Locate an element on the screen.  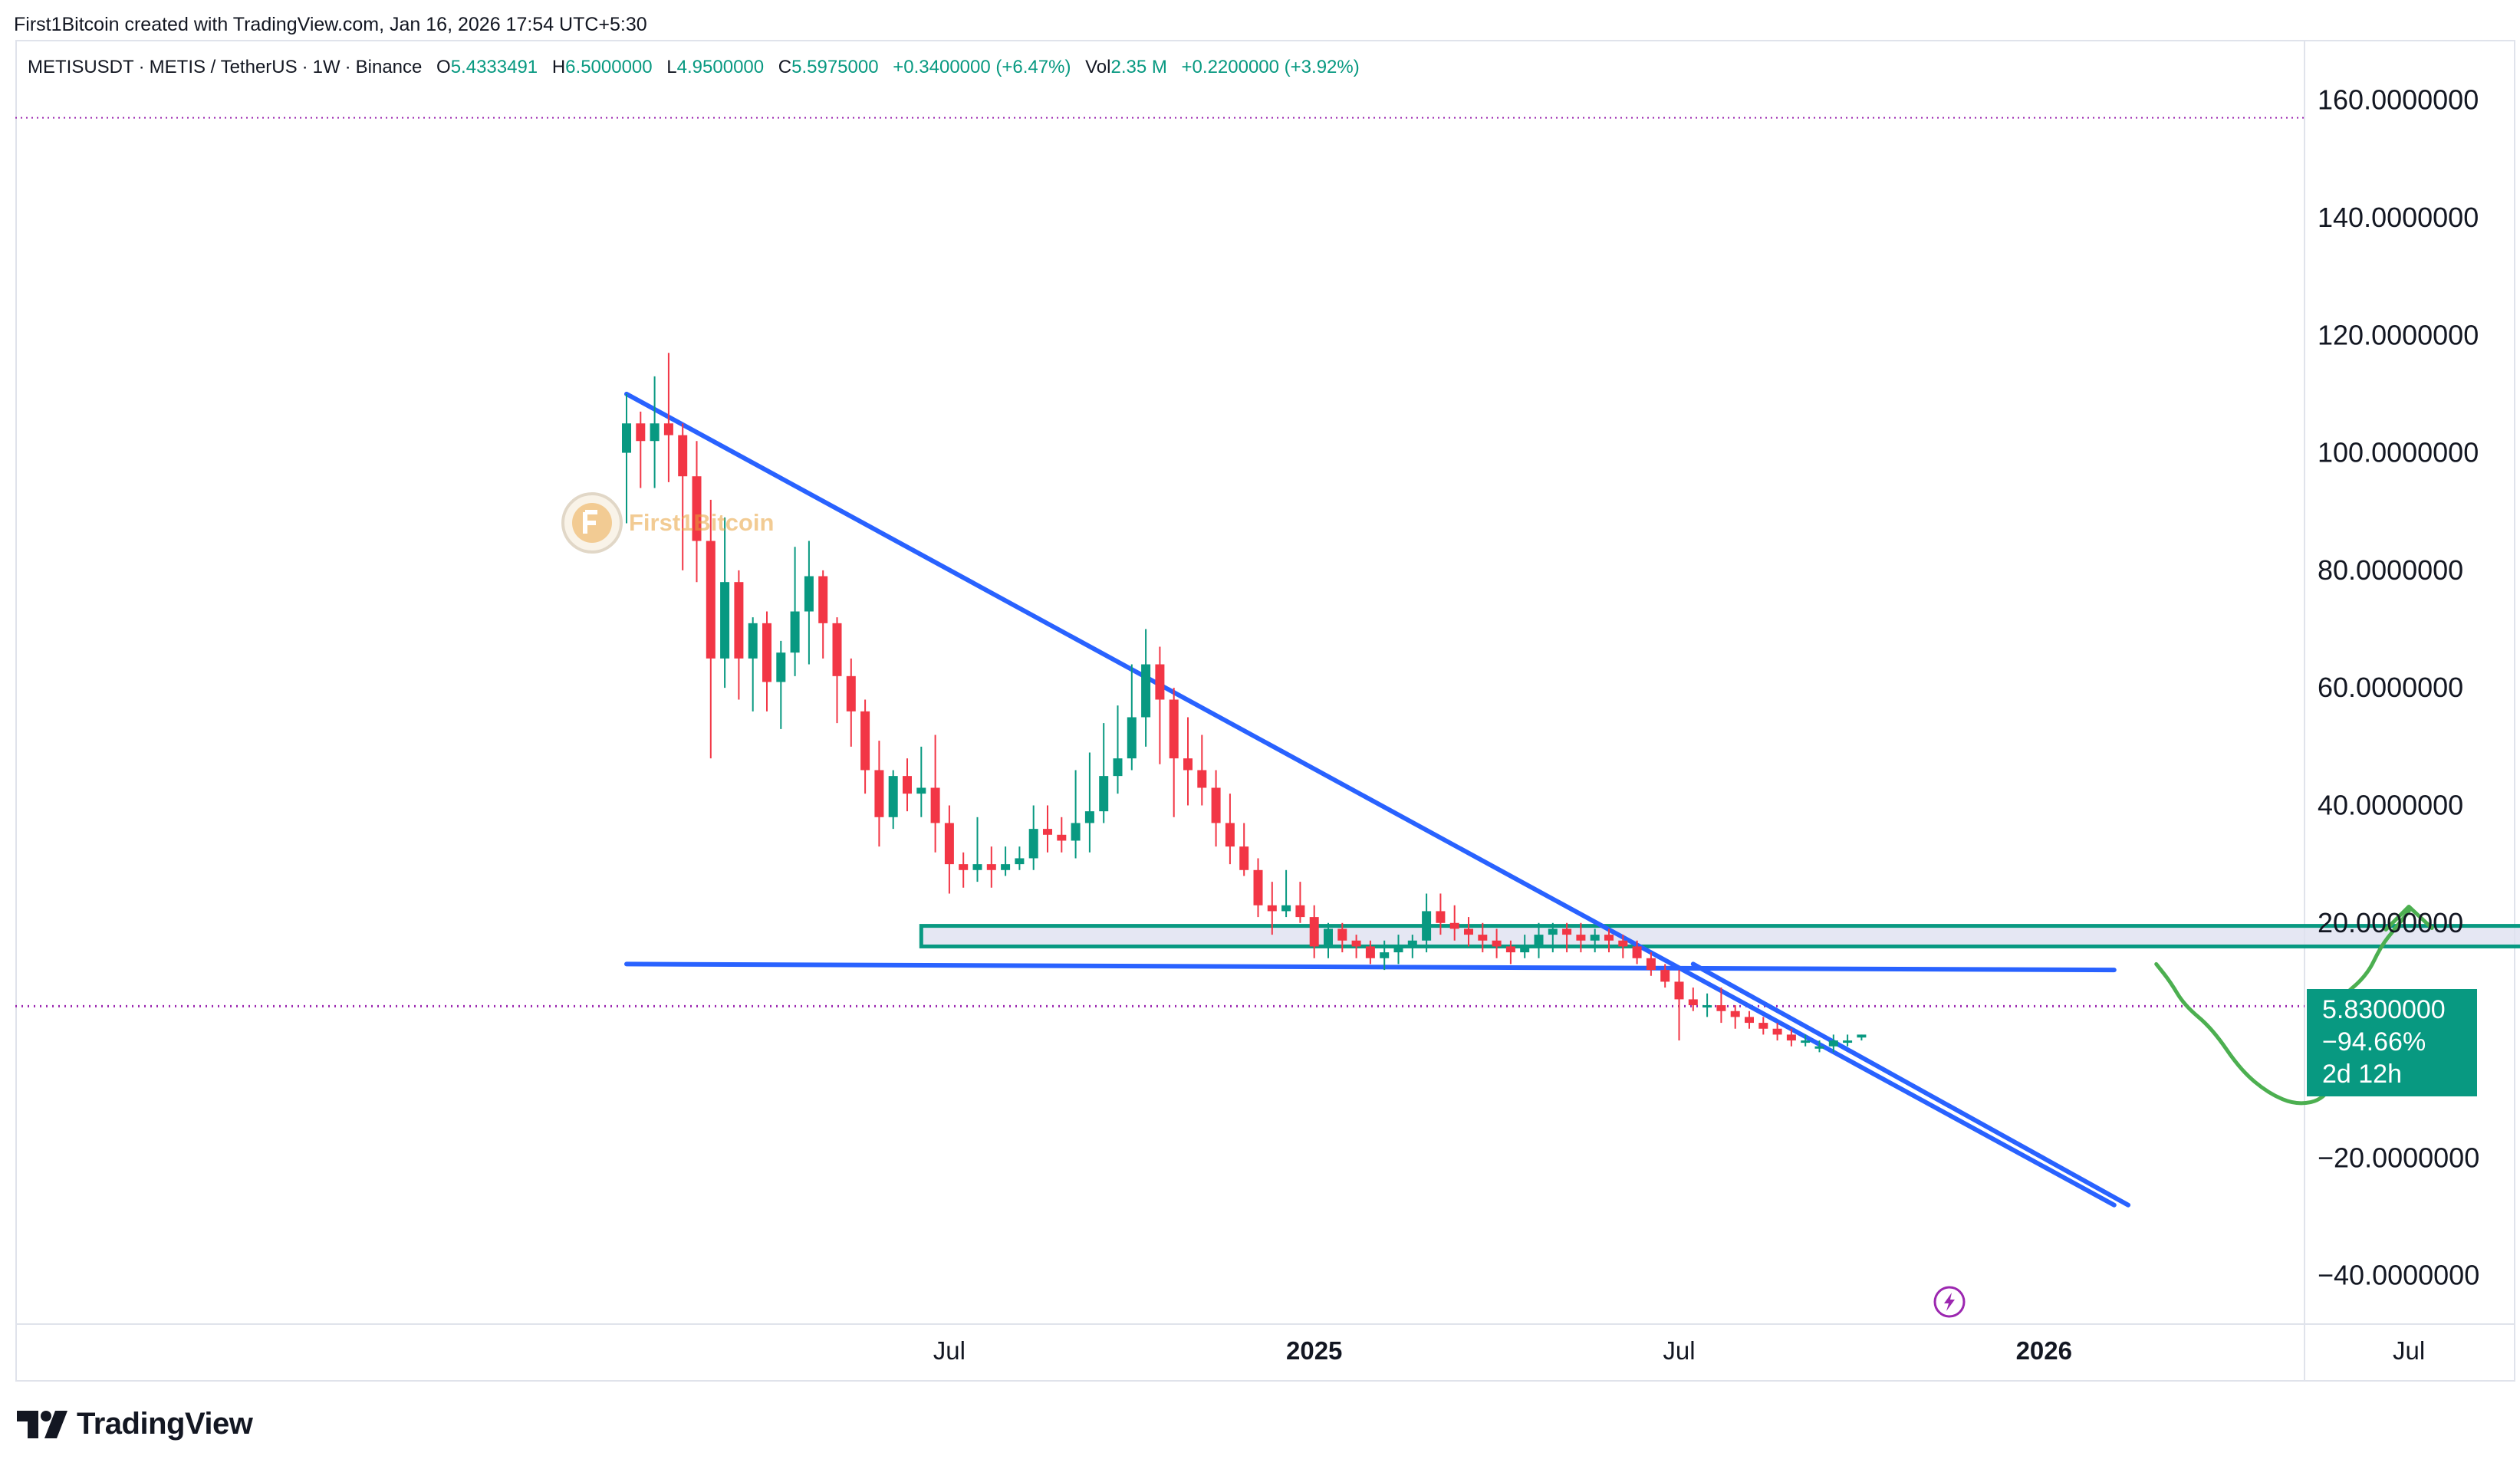
legend-high: 6.5000000 is located at coordinates (609, 67).